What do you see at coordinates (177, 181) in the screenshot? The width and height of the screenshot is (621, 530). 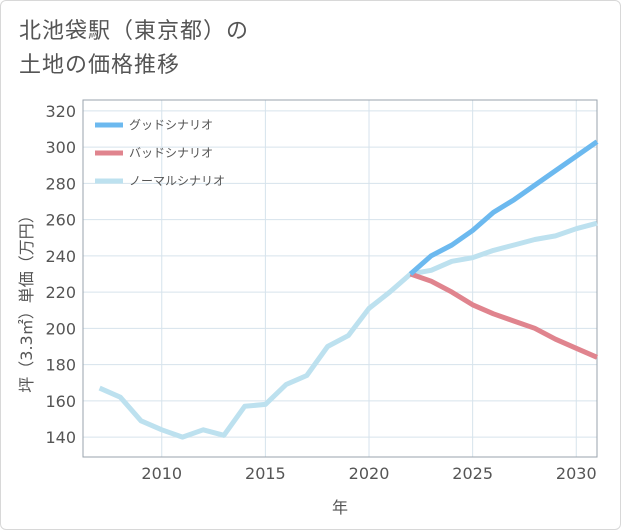 I see `legend-label-2: ノーマルシナリオ` at bounding box center [177, 181].